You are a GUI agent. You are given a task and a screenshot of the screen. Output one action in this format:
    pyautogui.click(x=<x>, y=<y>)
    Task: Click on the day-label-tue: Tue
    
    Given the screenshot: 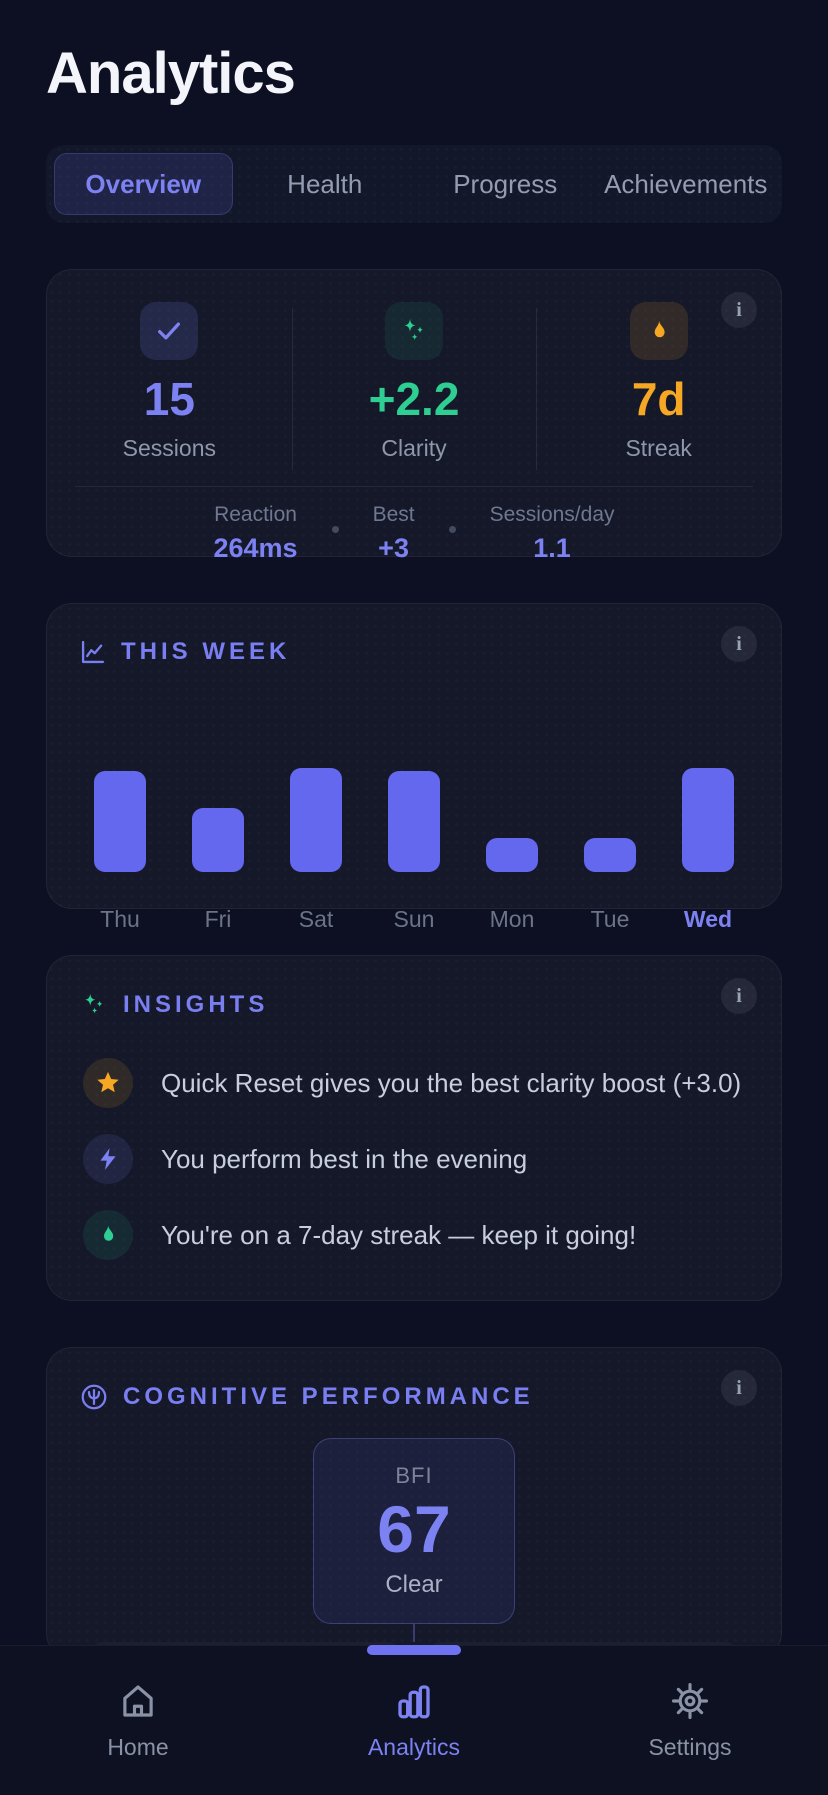 What is the action you would take?
    pyautogui.click(x=610, y=919)
    